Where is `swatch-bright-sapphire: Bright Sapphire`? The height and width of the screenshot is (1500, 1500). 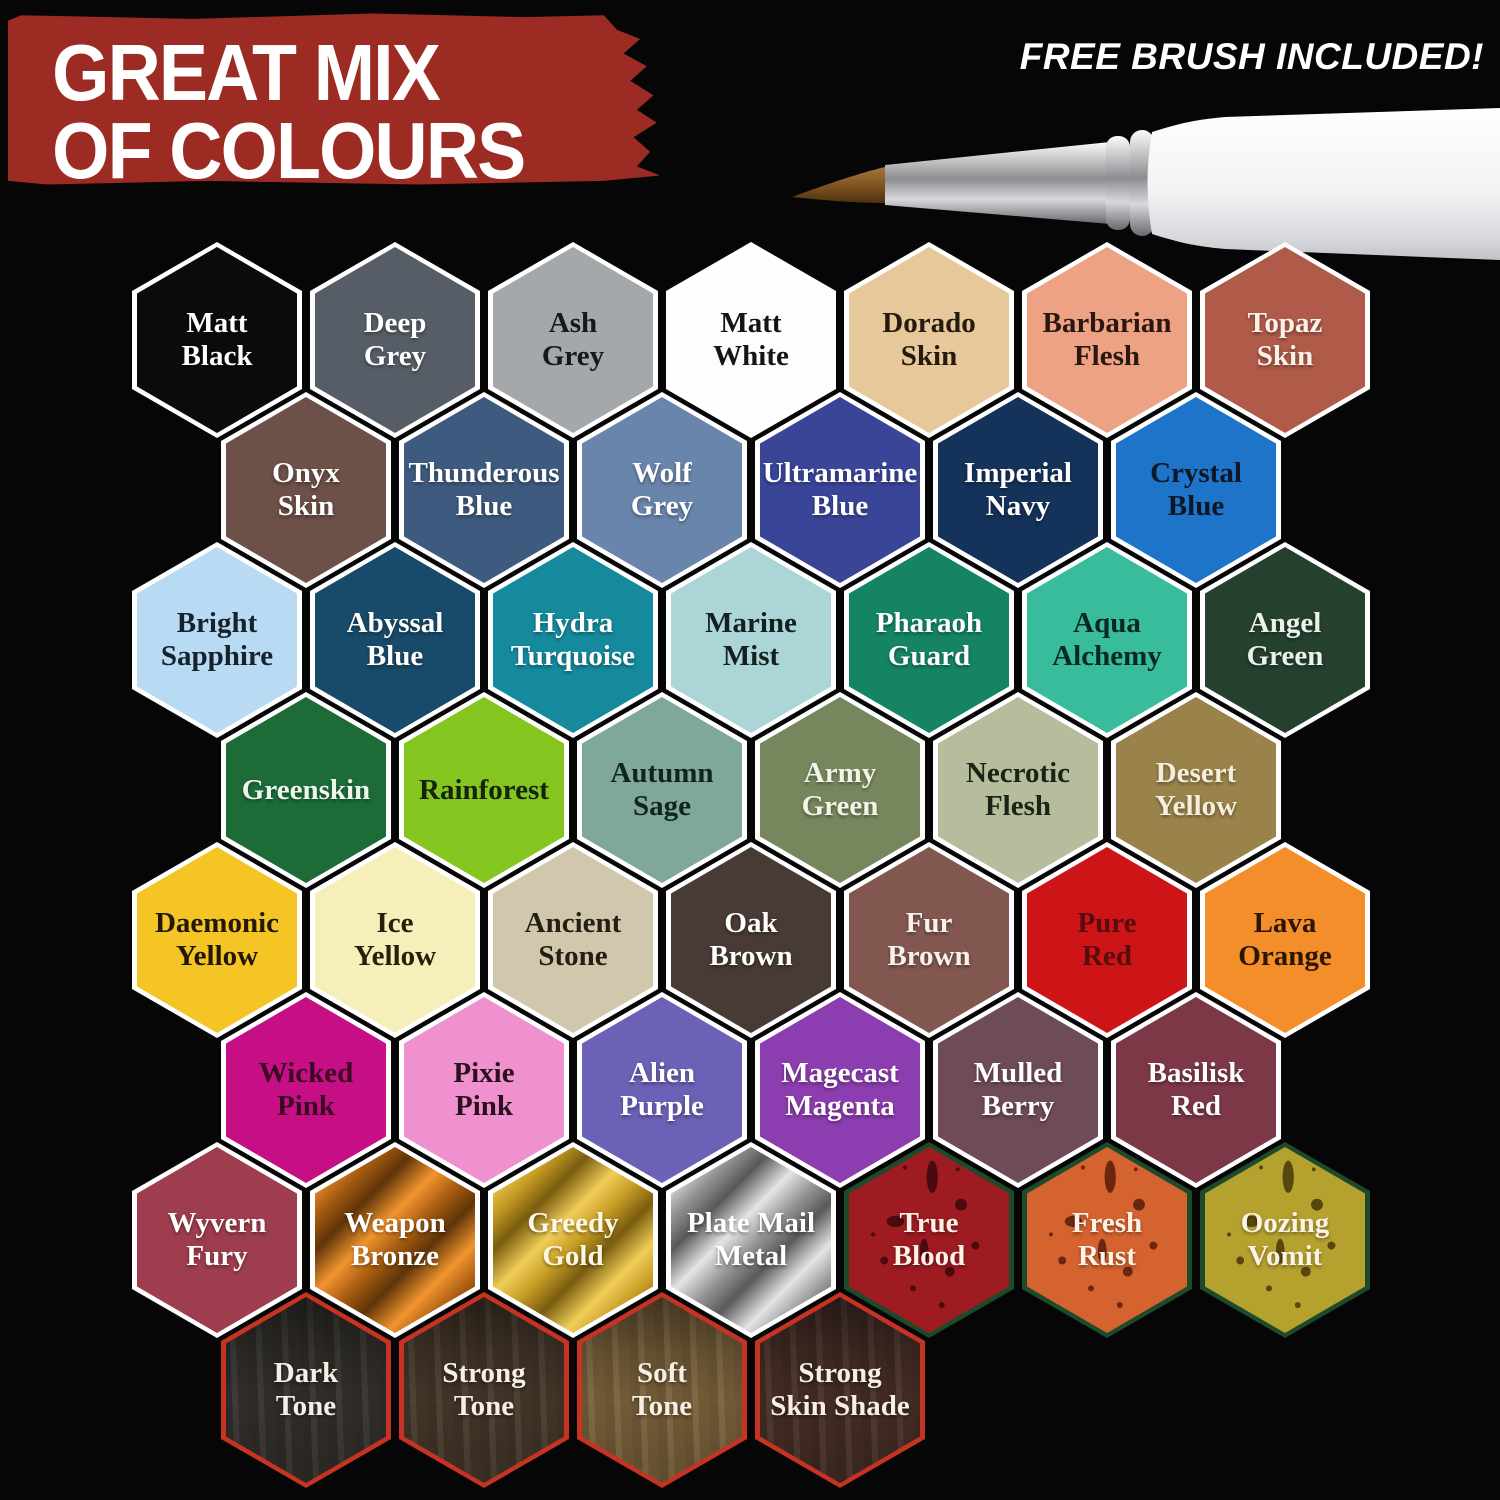 swatch-bright-sapphire: Bright Sapphire is located at coordinates (217, 640).